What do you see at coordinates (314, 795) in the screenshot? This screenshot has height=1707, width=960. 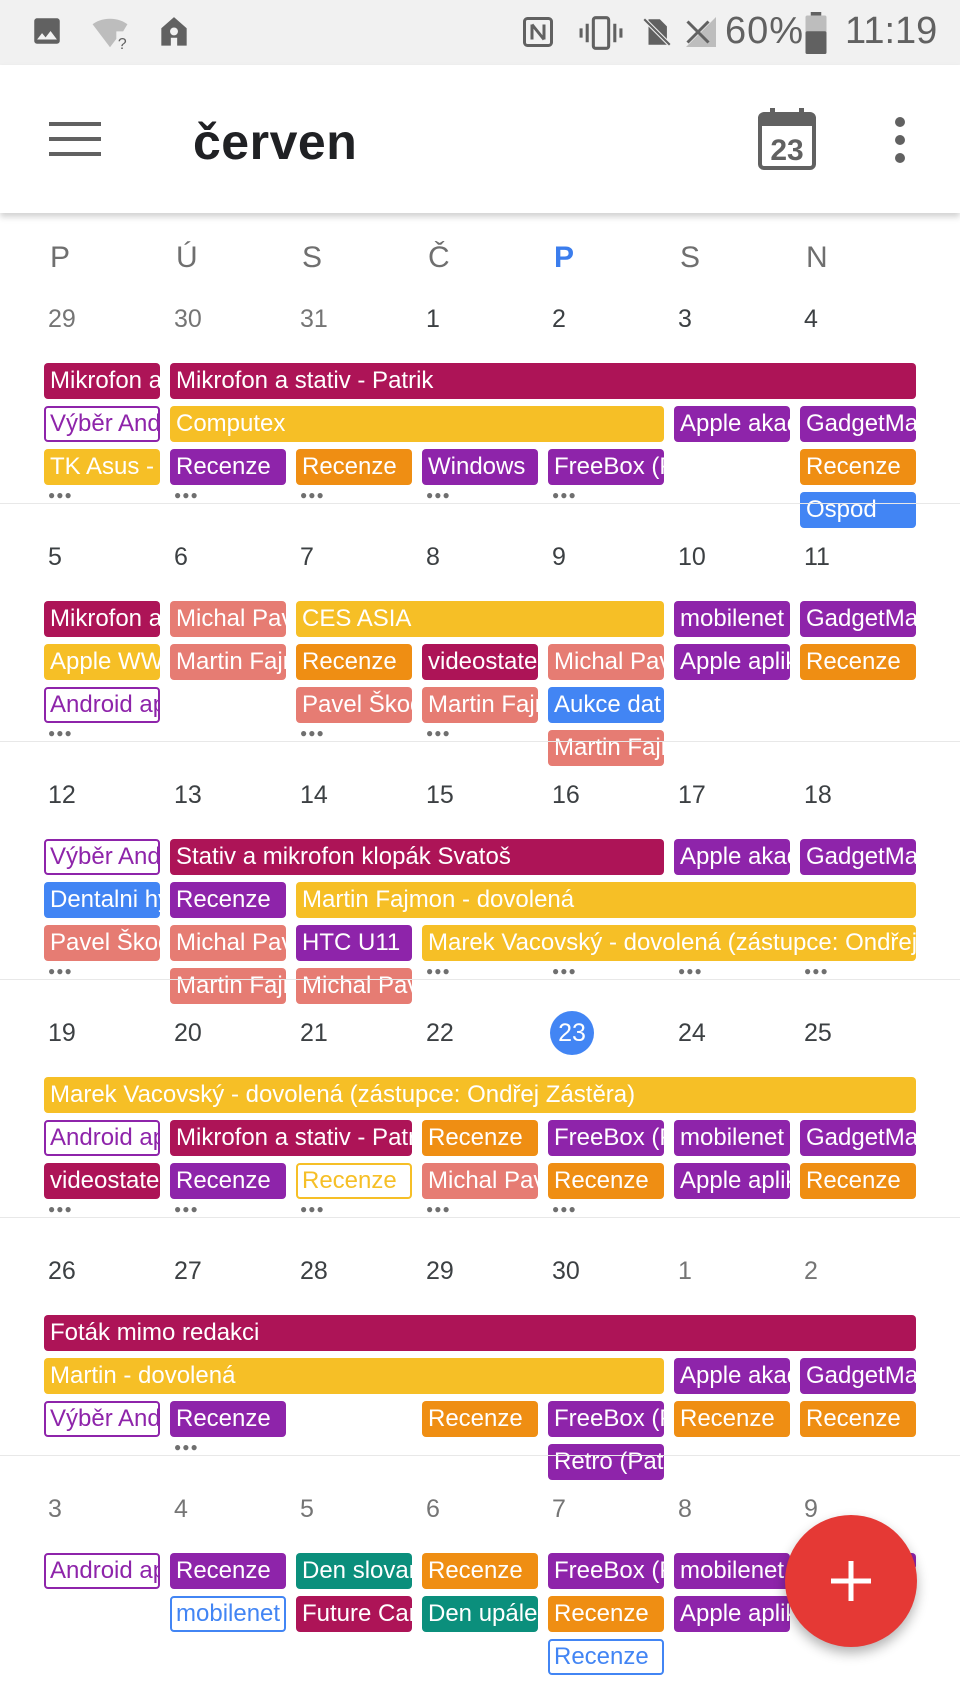 I see `day-number: 14` at bounding box center [314, 795].